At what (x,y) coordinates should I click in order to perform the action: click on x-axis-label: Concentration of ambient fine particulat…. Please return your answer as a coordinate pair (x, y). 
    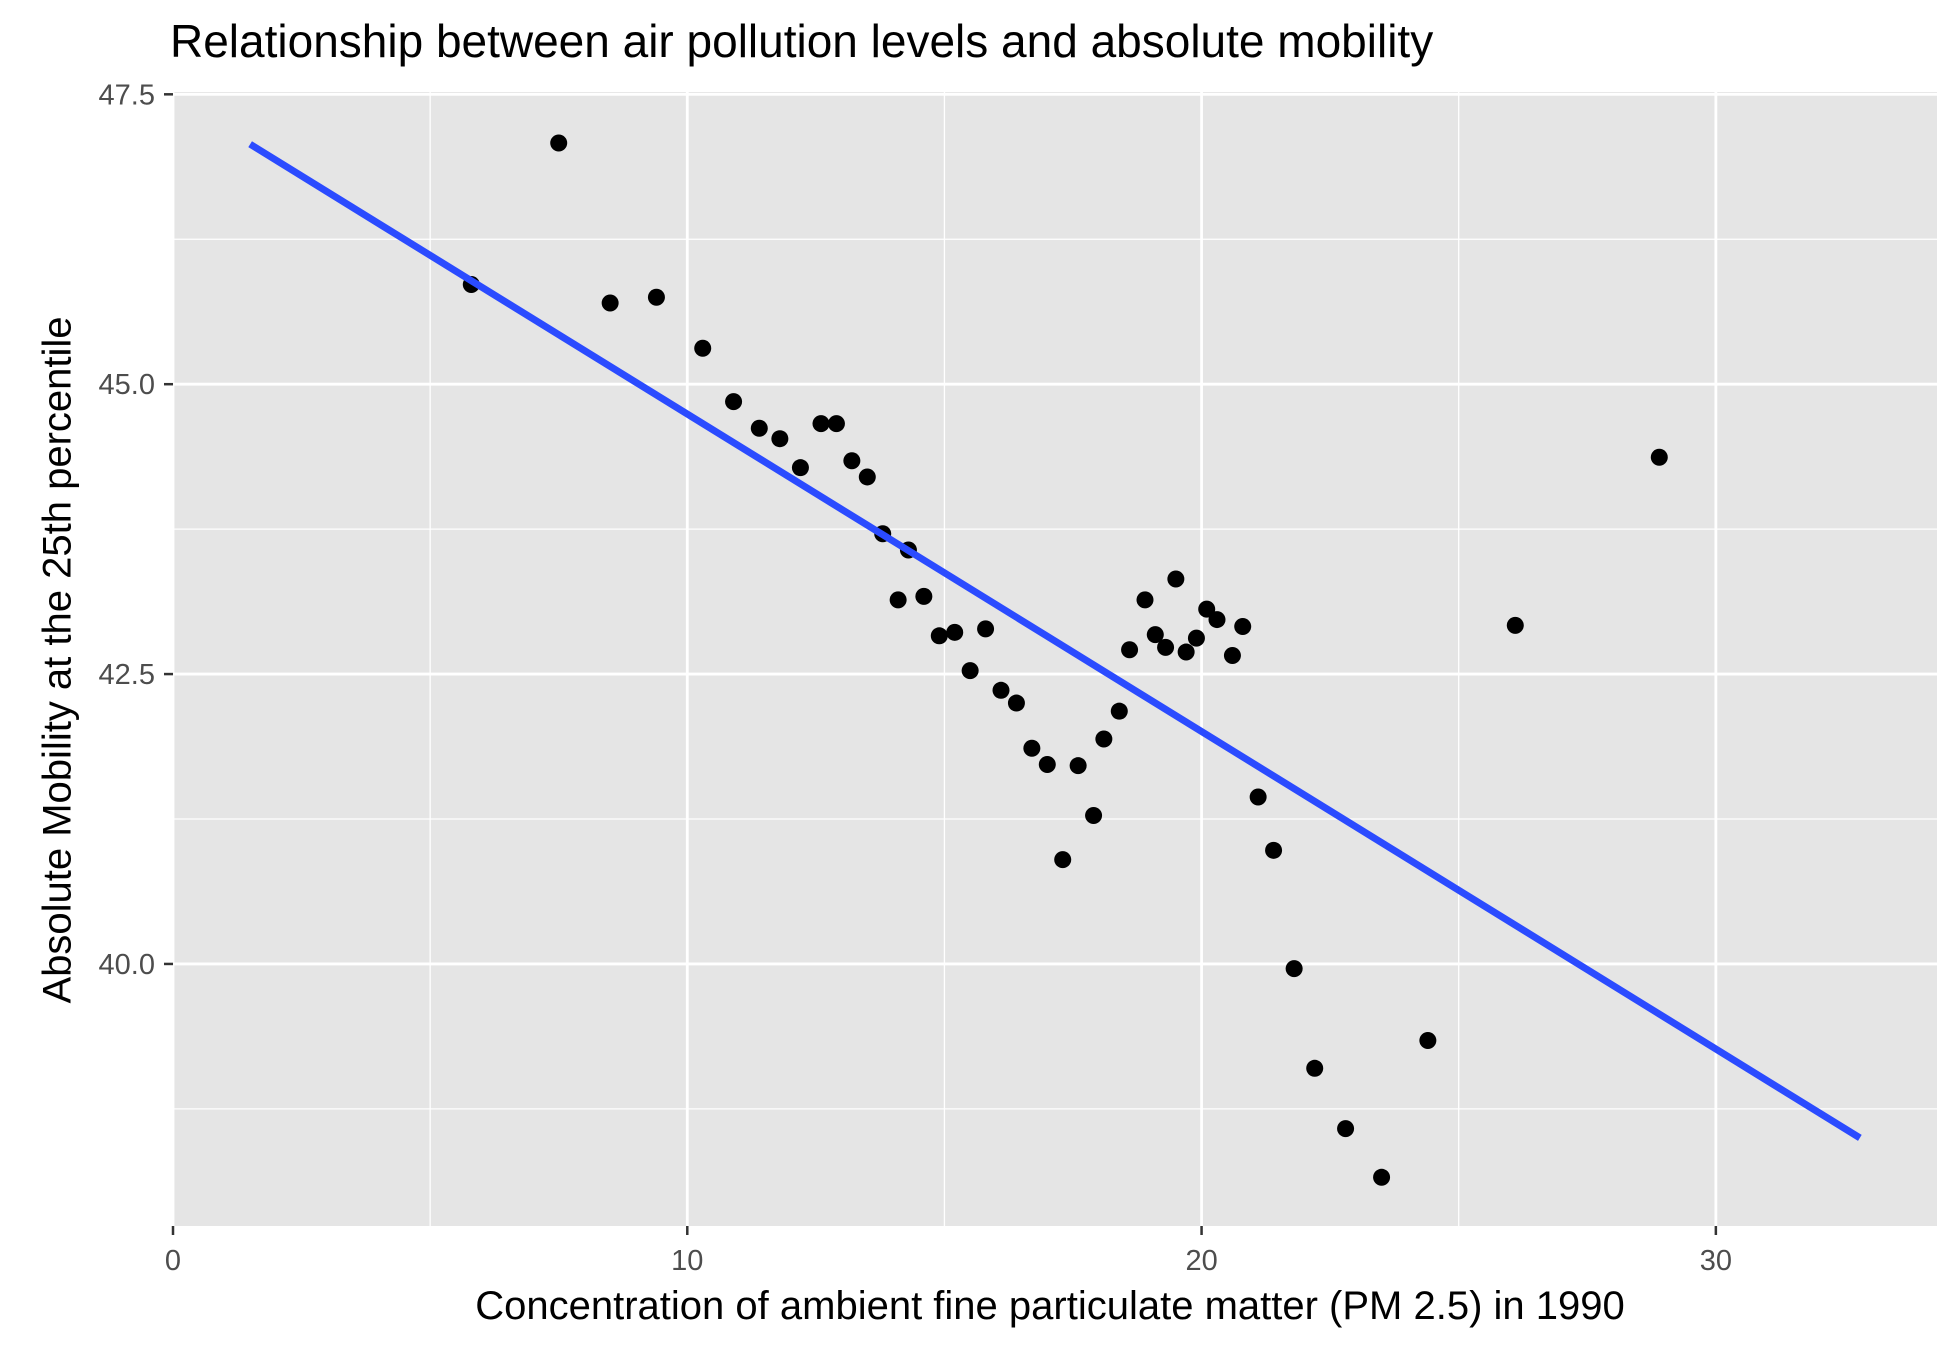
    Looking at the image, I should click on (1050, 1306).